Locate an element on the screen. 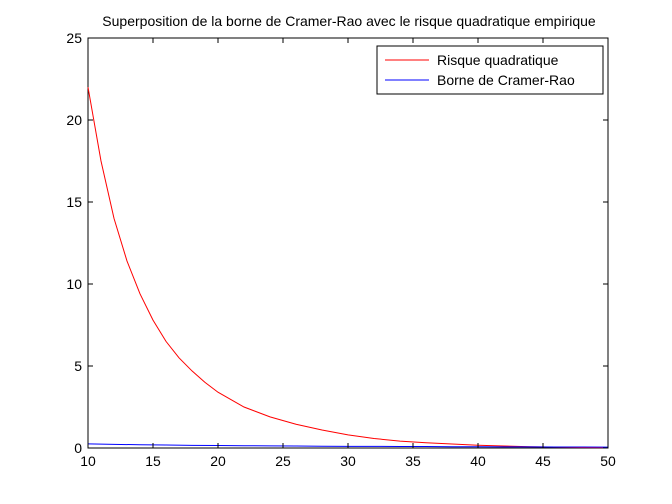  y-tick-label: 0 is located at coordinates (78, 448).